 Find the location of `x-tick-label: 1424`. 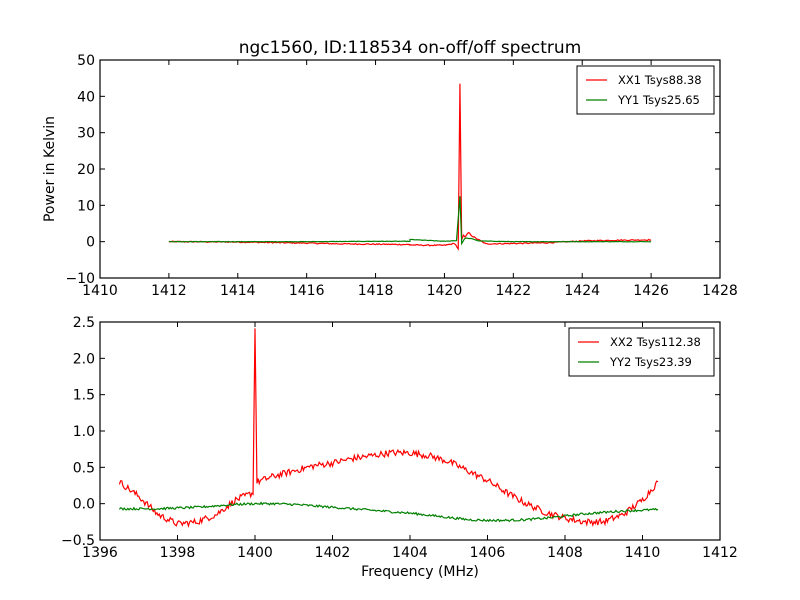

x-tick-label: 1424 is located at coordinates (582, 291).